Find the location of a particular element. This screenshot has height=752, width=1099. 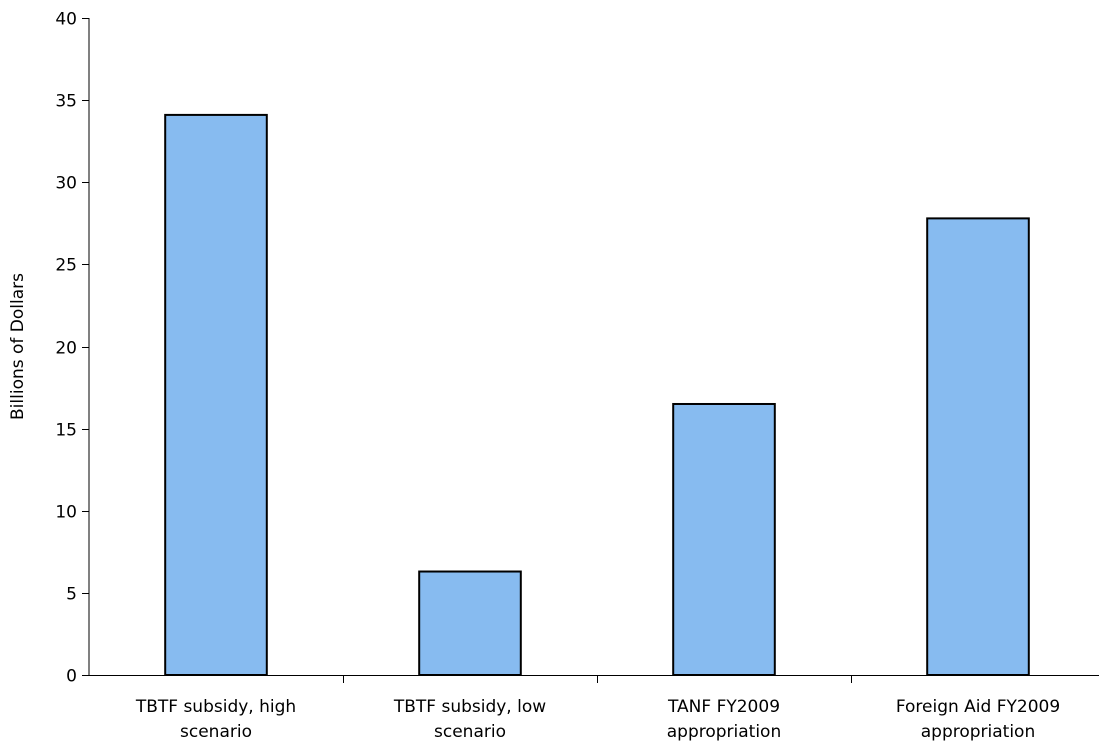

y-axis-title: Billions of Dollars is located at coordinates (18, 346).